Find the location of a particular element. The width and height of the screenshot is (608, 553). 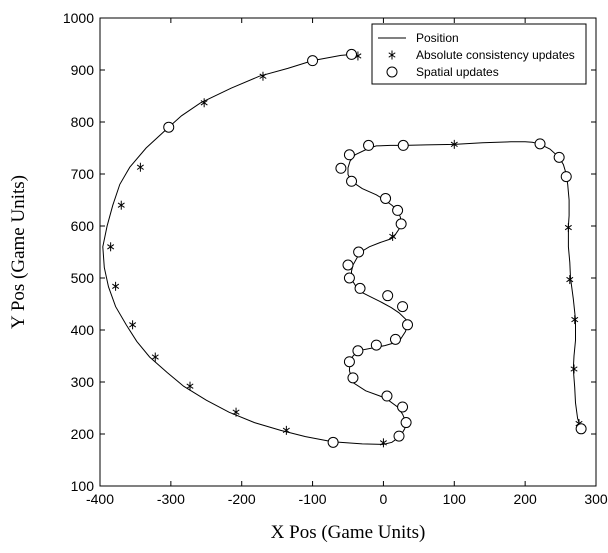

legend-circle-swatch is located at coordinates (392, 72).